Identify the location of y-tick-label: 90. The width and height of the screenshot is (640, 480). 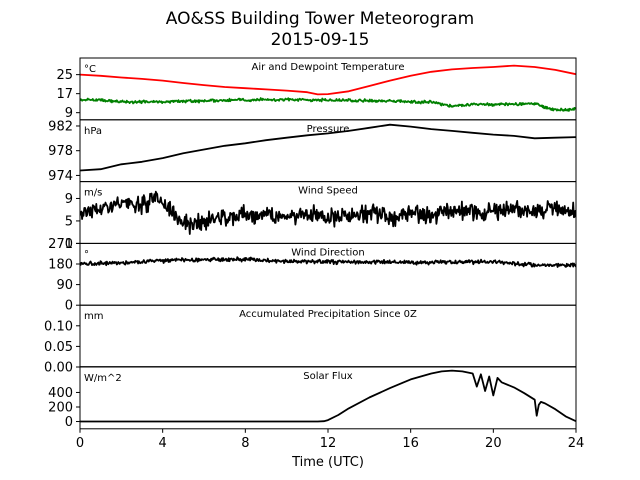
(64, 285).